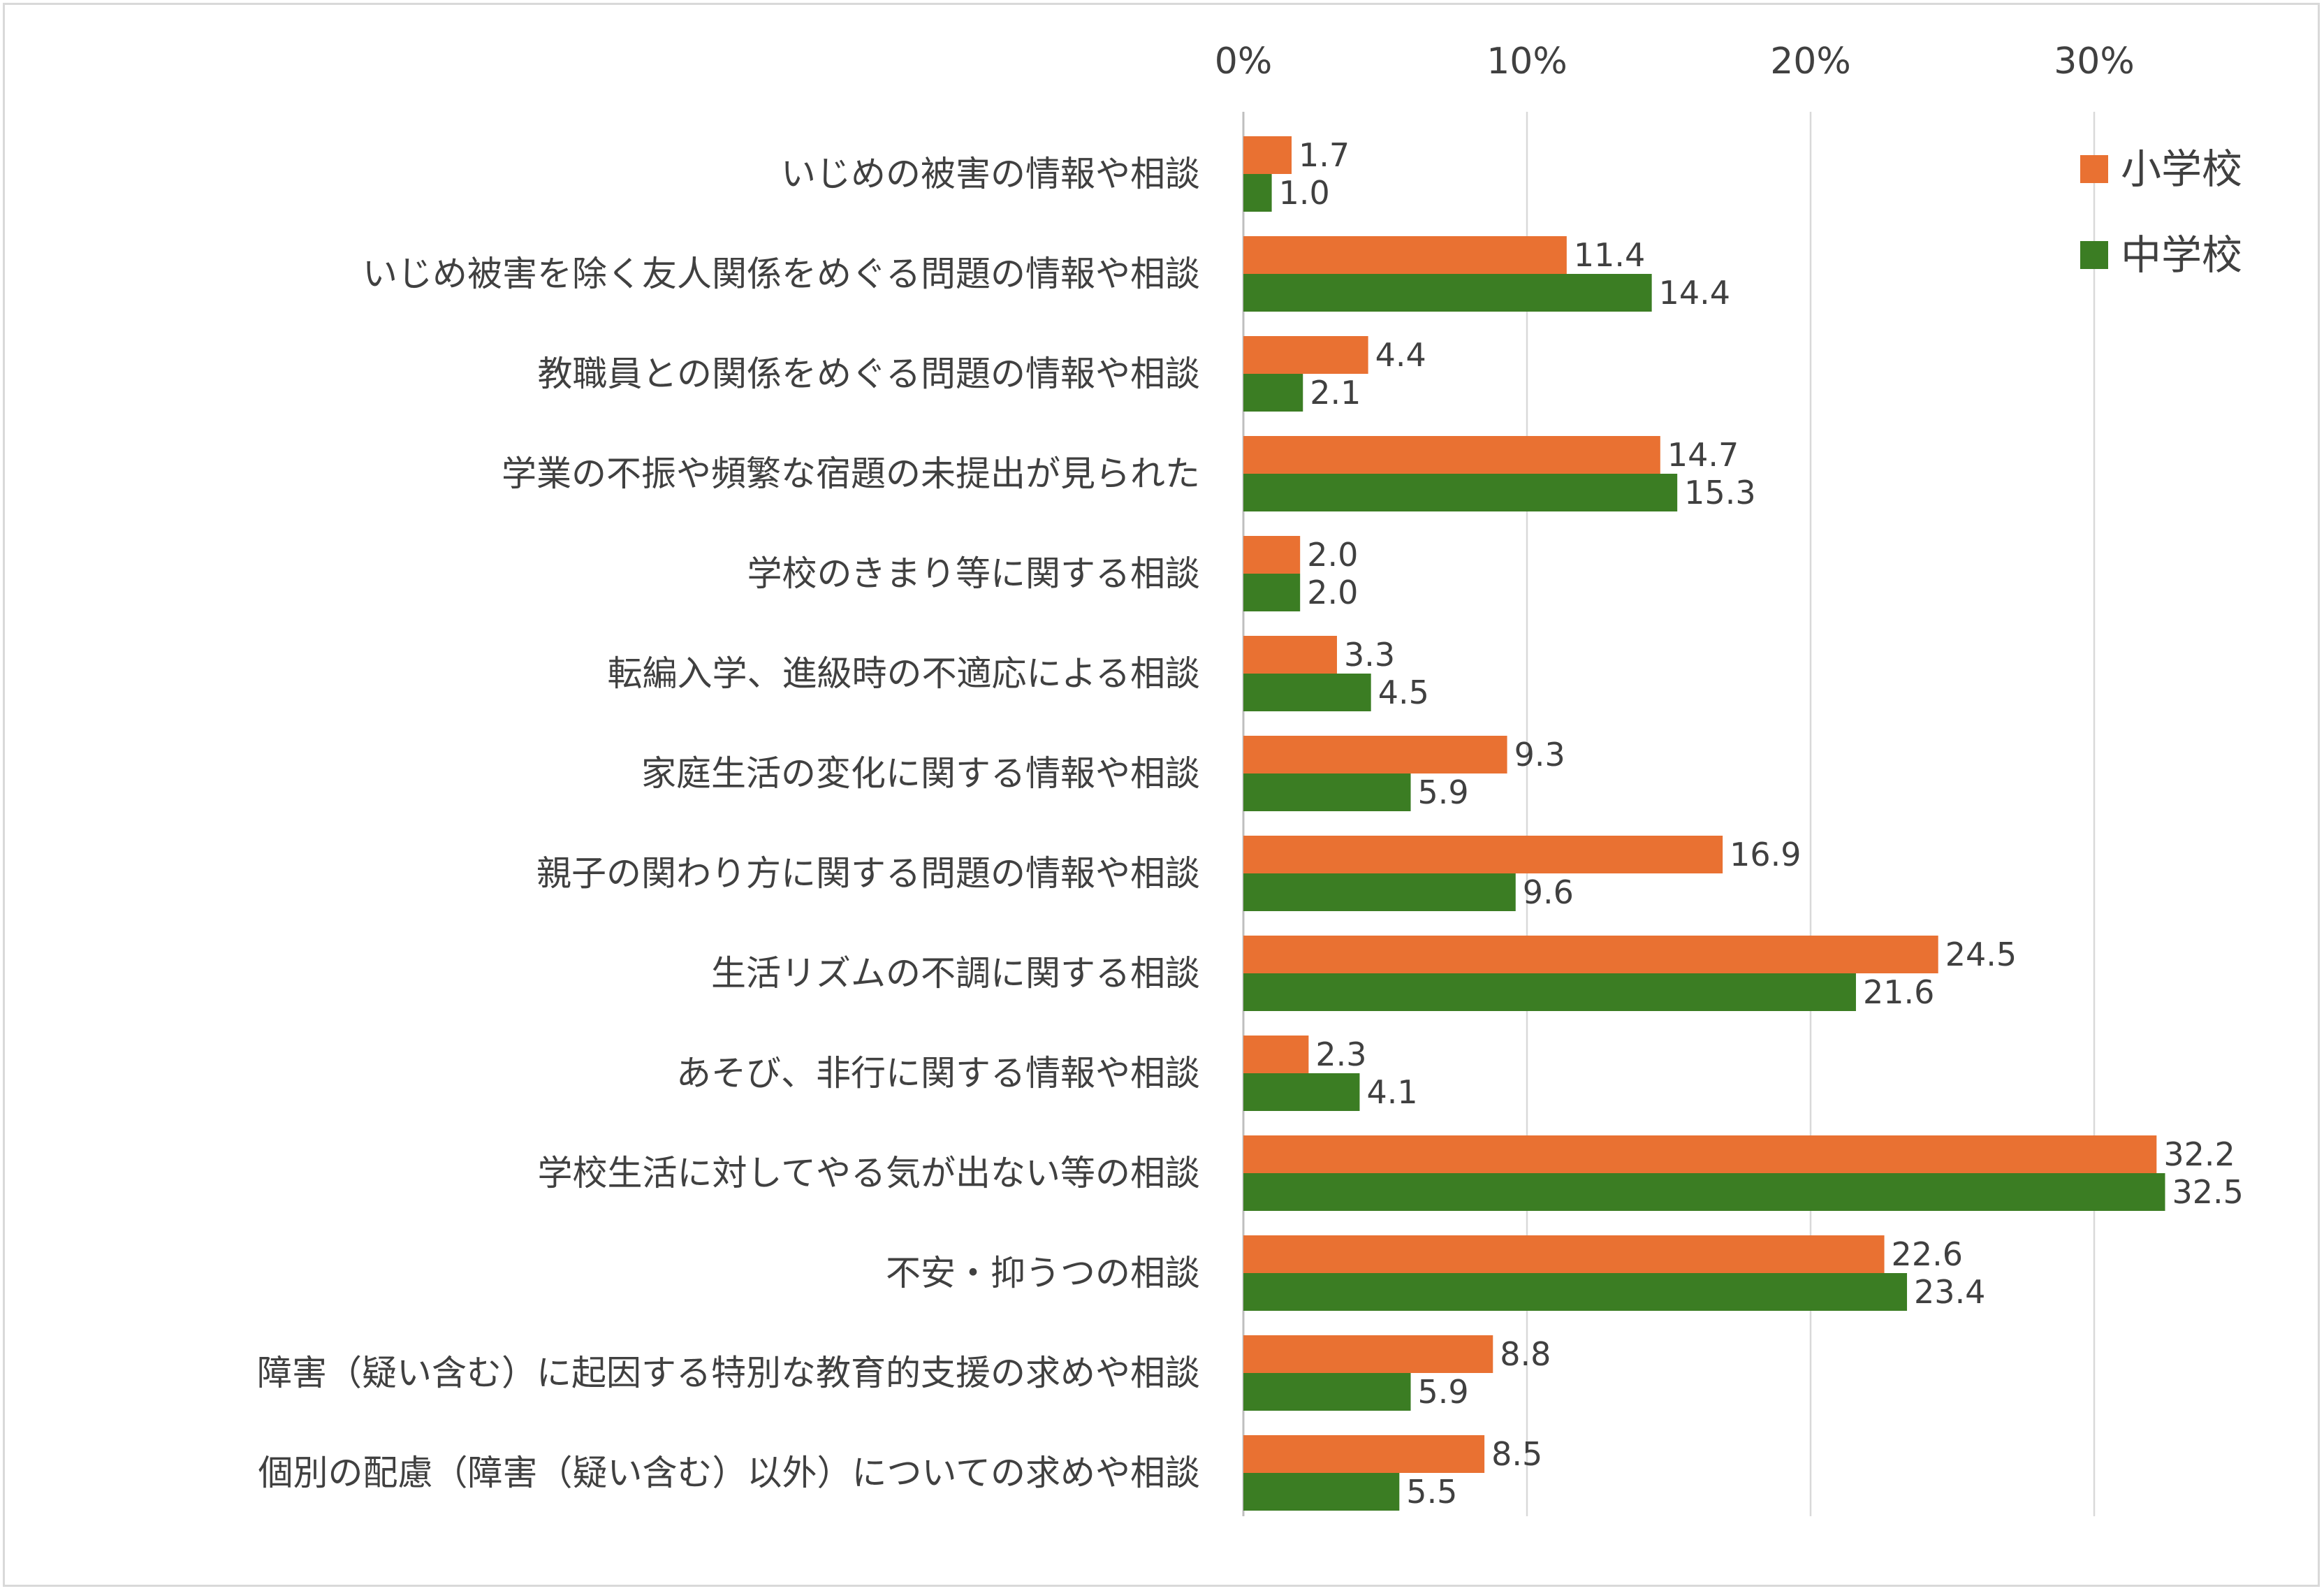 The image size is (2324, 1591). What do you see at coordinates (2094, 61) in the screenshot?
I see `x-tick-label: 30%` at bounding box center [2094, 61].